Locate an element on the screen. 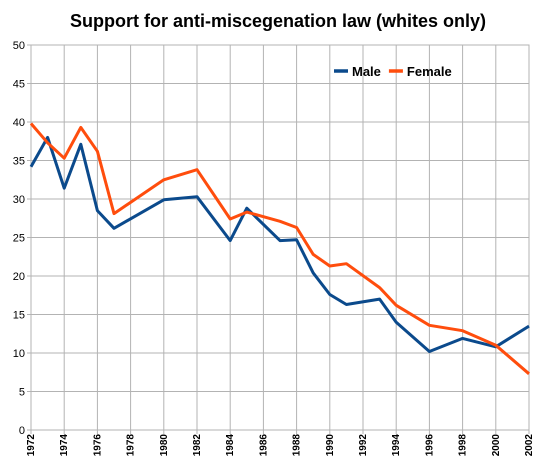 The image size is (546, 470). x-tick-label: 1998 is located at coordinates (463, 445).